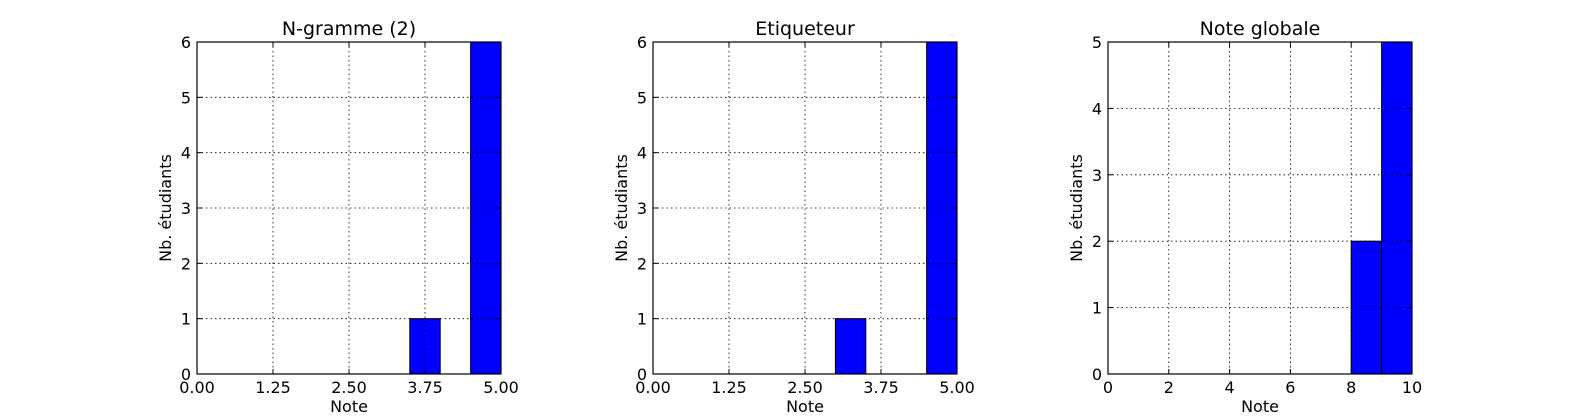  I want to click on chart-title: Etiqueteur, so click(805, 29).